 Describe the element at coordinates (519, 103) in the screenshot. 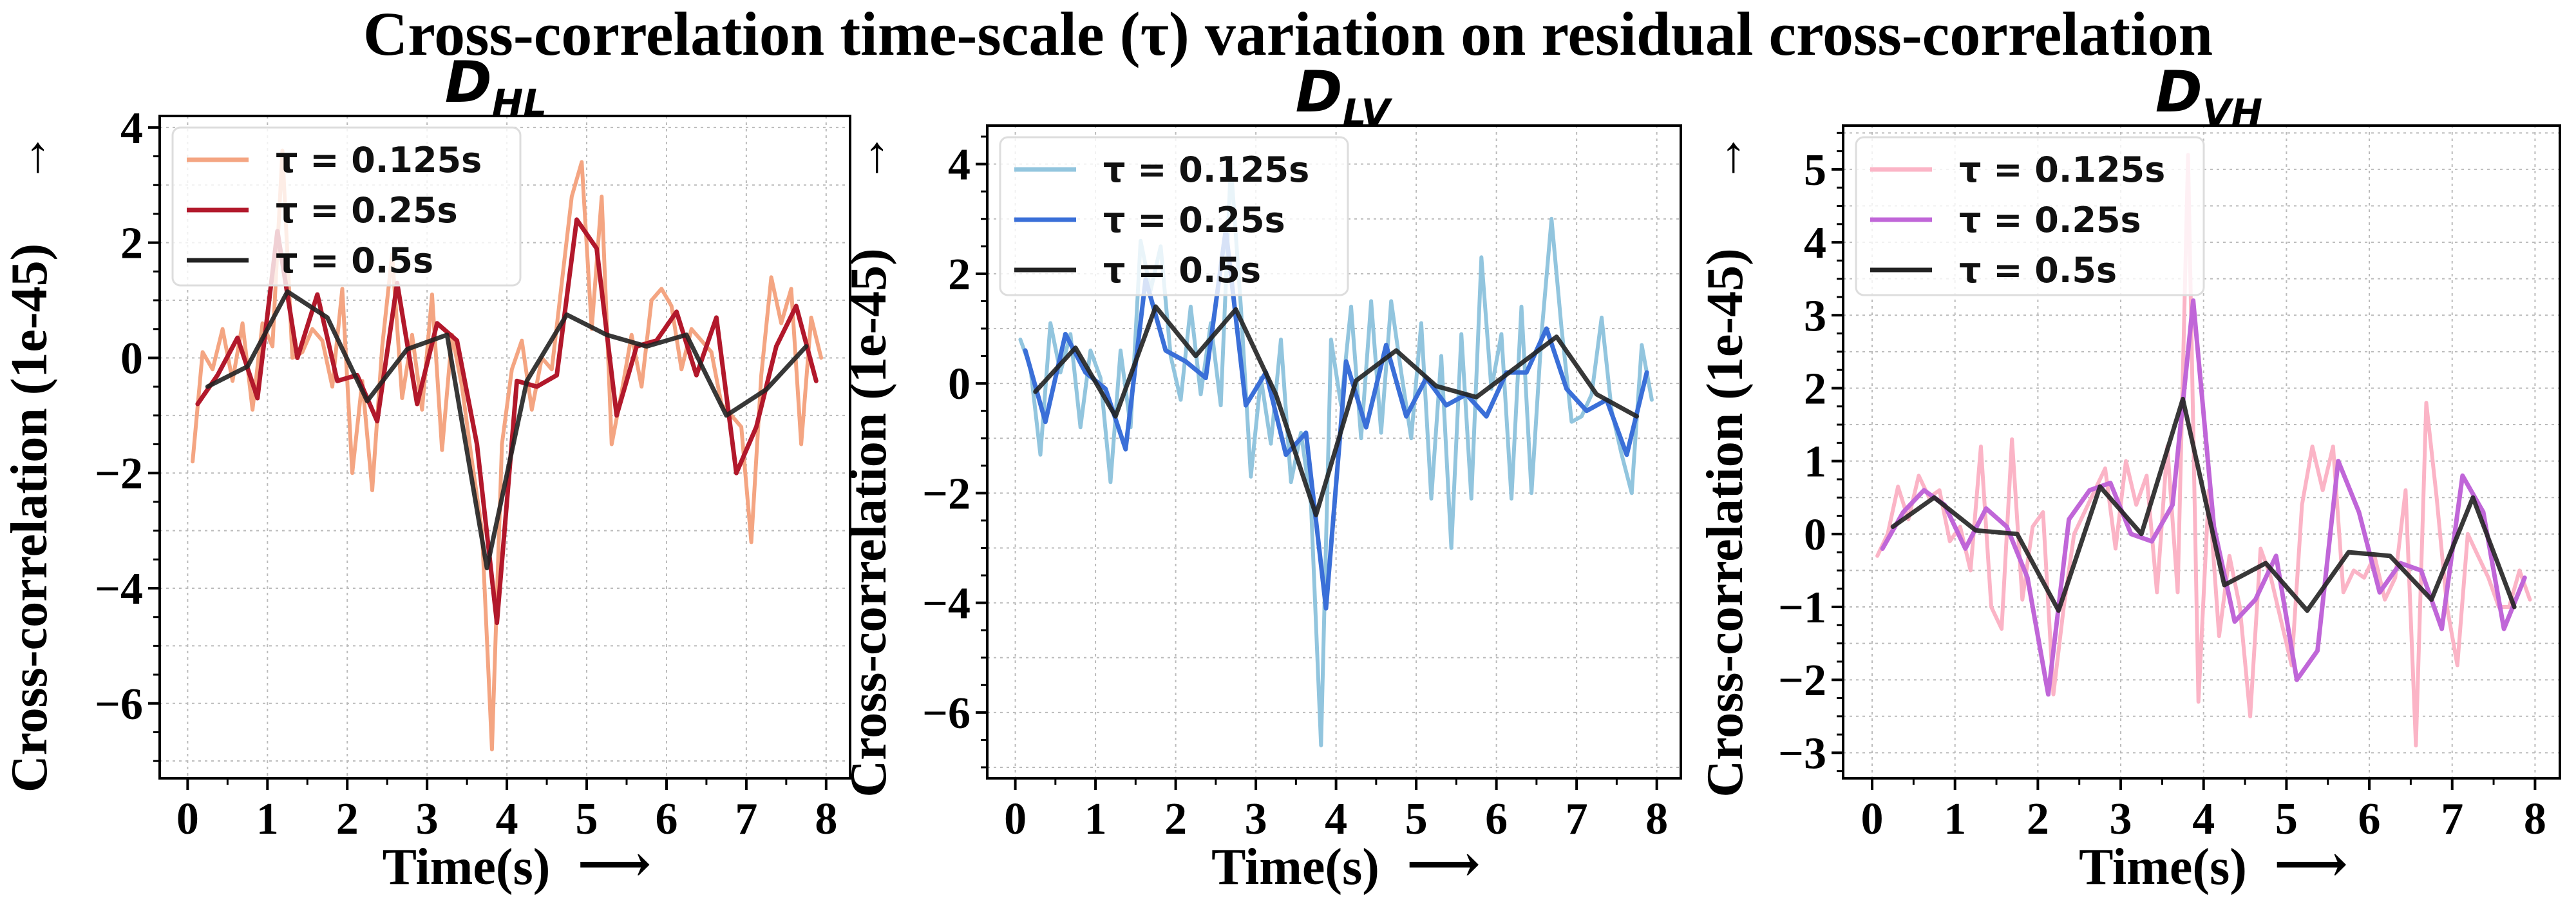

I see `panel-title-subscript: HL` at that location.